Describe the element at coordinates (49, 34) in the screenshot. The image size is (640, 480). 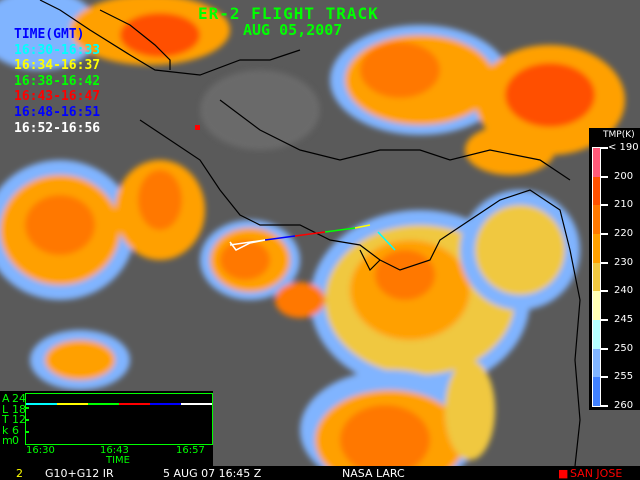
I see `legend-heading: TIME(GMT)` at that location.